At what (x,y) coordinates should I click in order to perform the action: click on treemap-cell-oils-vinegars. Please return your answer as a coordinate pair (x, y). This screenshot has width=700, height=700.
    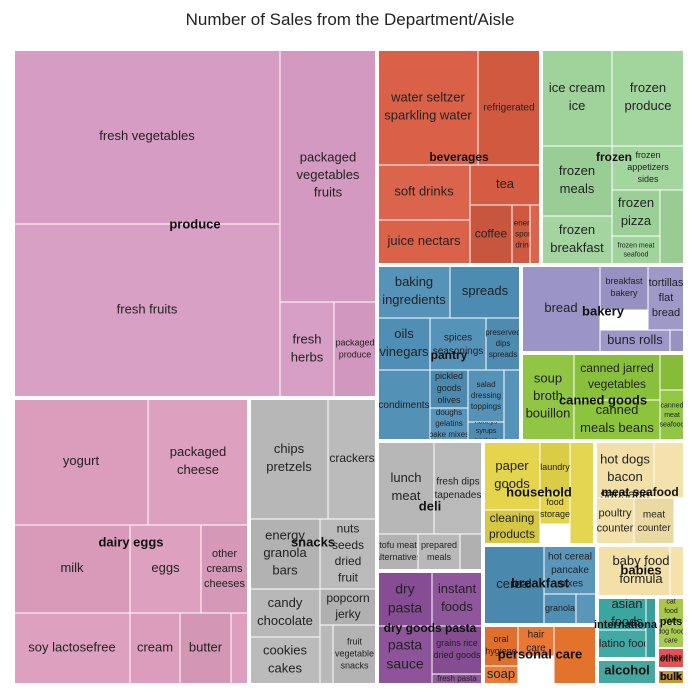
    Looking at the image, I should click on (404, 344).